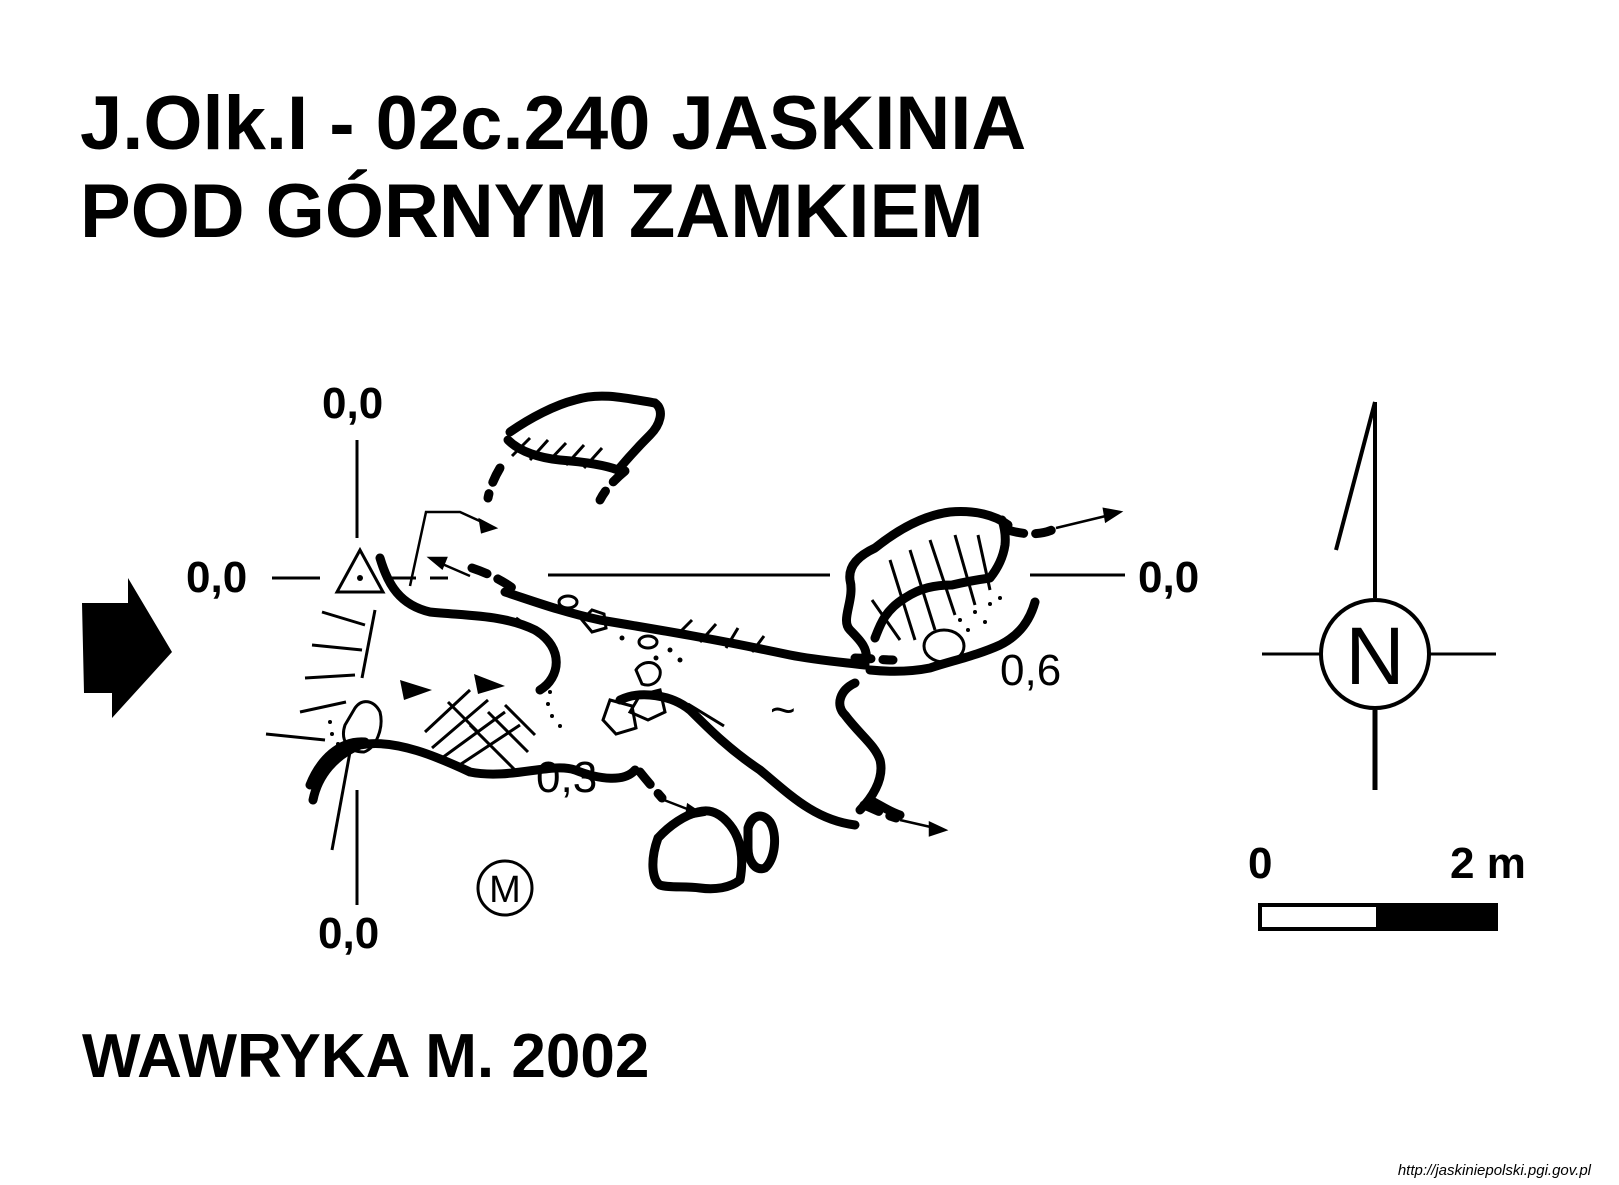 This screenshot has width=1619, height=1185. Describe the element at coordinates (1494, 1170) in the screenshot. I see `source-url: http://jaskiniepolski.pgi.gov.pl` at that location.